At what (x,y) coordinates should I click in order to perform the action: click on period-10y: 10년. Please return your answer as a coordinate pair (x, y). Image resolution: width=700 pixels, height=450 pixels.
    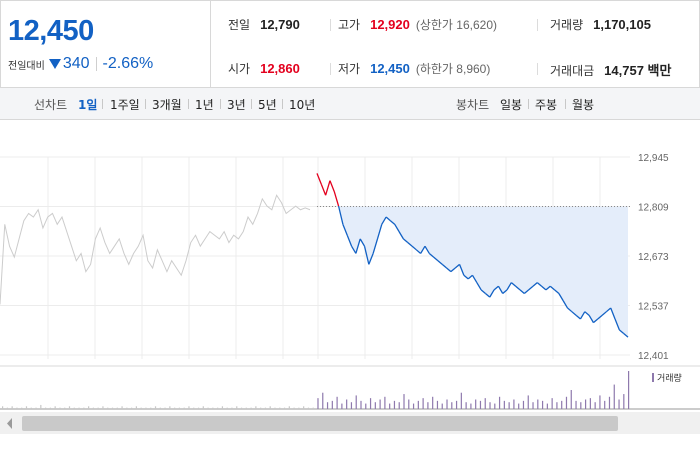
    Looking at the image, I should click on (302, 105).